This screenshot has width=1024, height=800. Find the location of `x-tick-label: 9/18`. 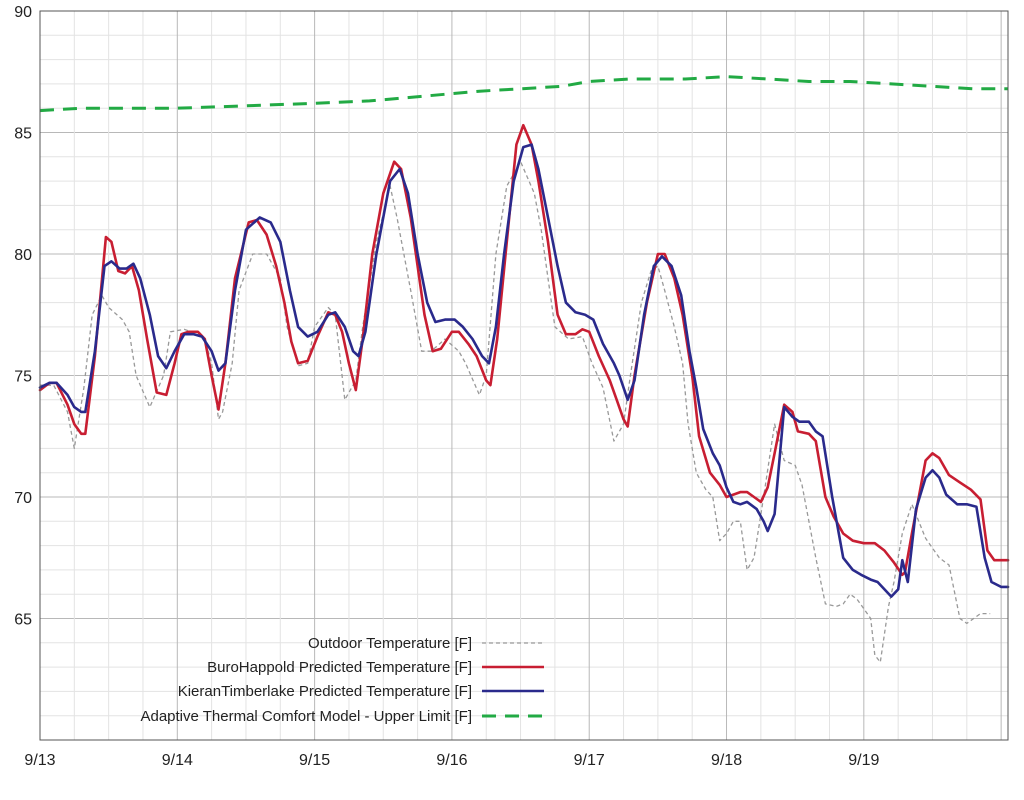

x-tick-label: 9/18 is located at coordinates (726, 760).